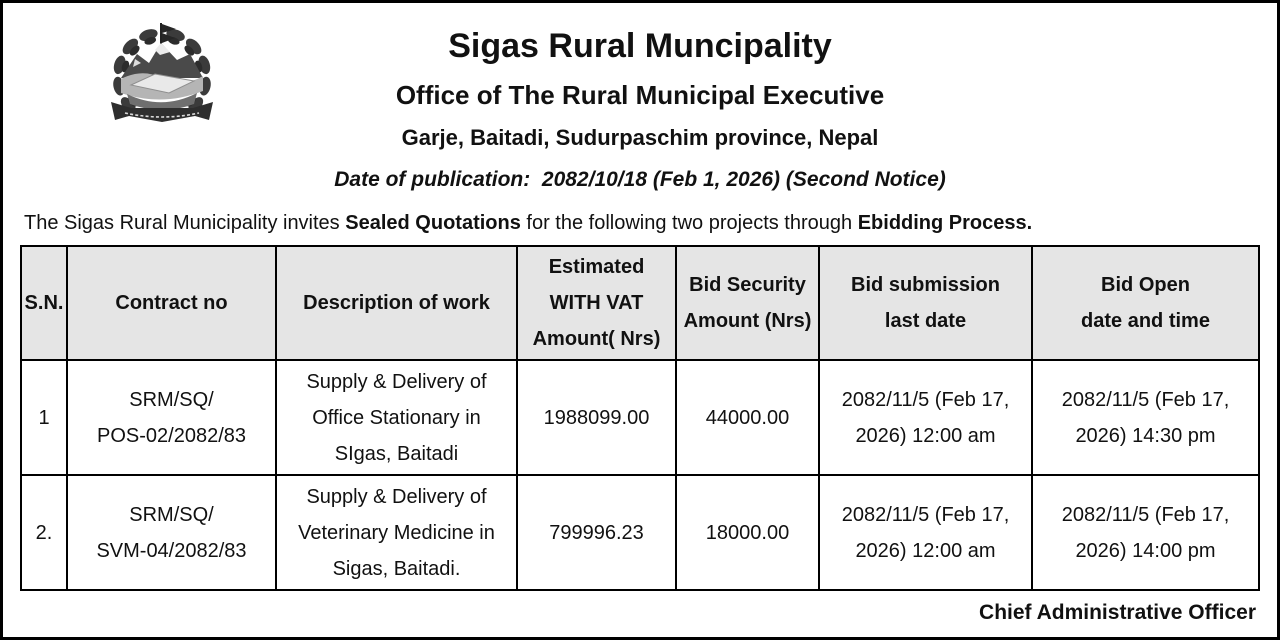 The image size is (1280, 640). I want to click on col-header-sn: S.N., so click(44, 303).